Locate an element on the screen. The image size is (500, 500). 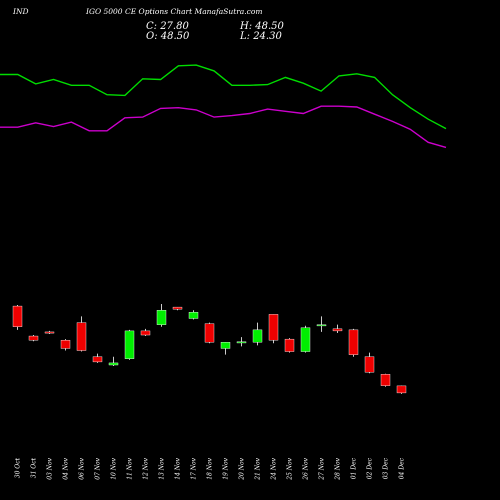
x-tick-label: 11 Nov is located at coordinates (130, 468).